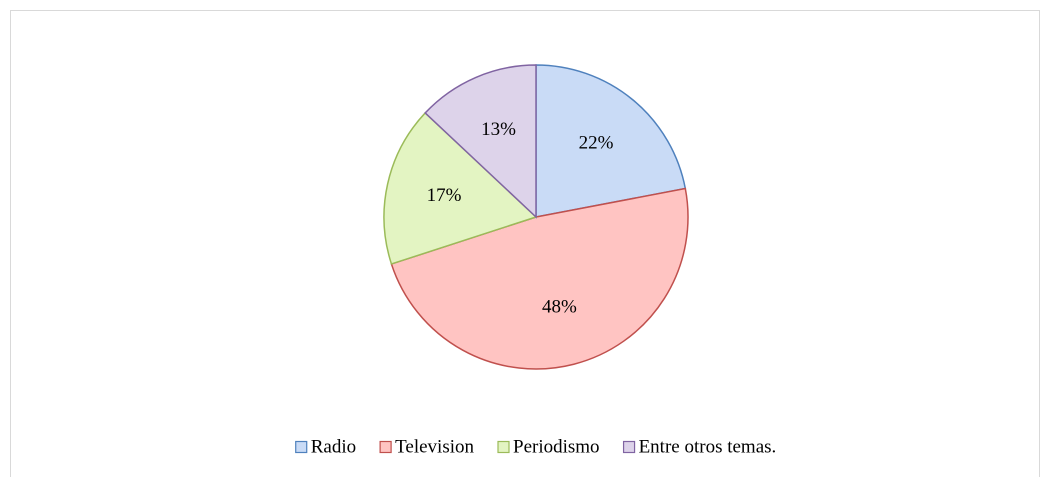 This screenshot has height=477, width=1051. Describe the element at coordinates (559, 307) in the screenshot. I see `data-label: 48%` at that location.